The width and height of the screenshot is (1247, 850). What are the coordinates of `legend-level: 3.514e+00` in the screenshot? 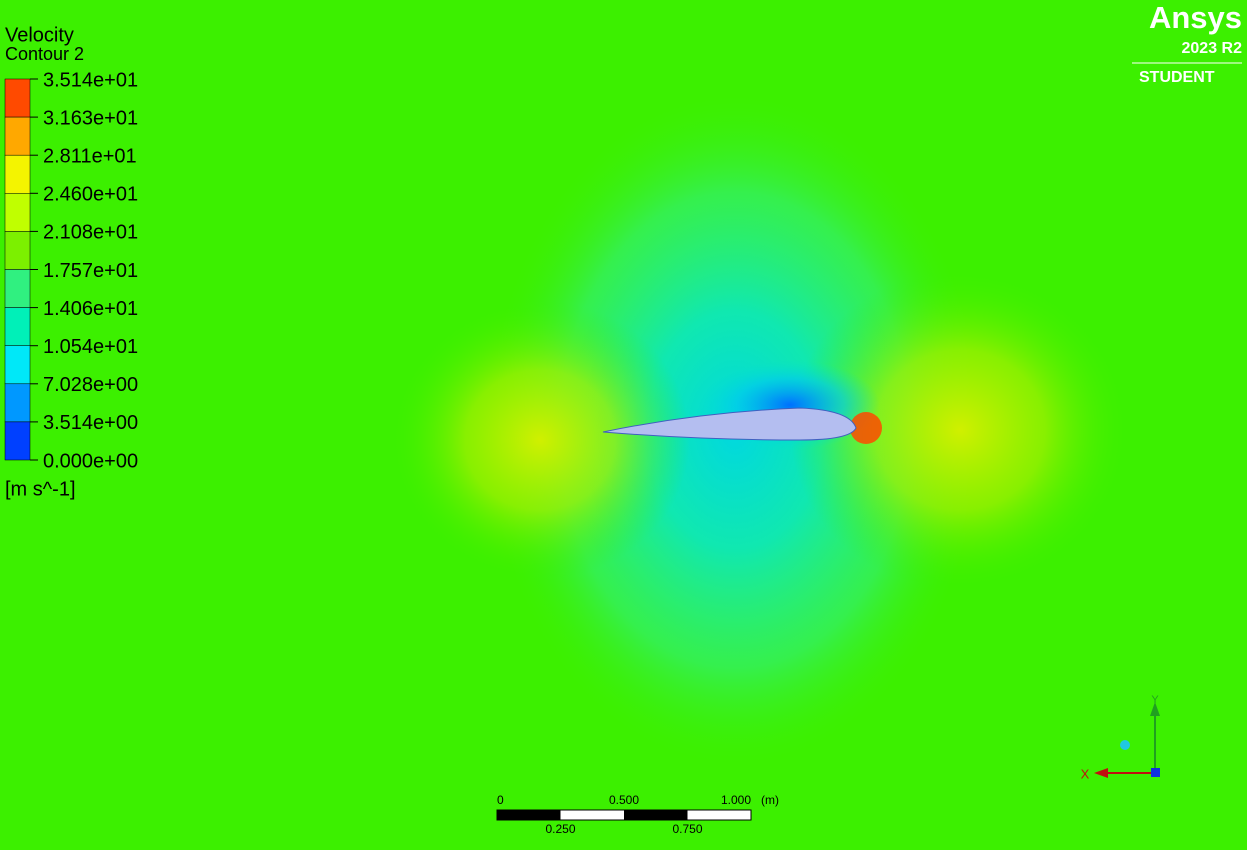 It's located at (90, 423).